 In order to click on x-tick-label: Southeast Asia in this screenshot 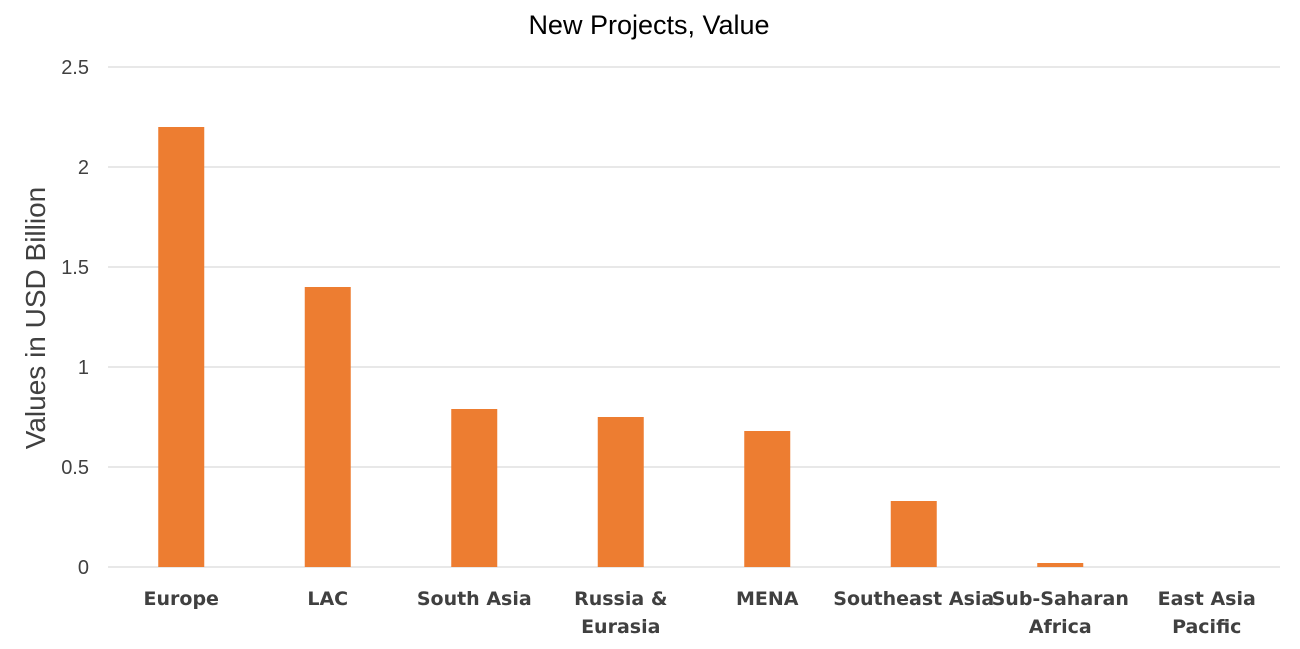, I will do `click(913, 599)`.